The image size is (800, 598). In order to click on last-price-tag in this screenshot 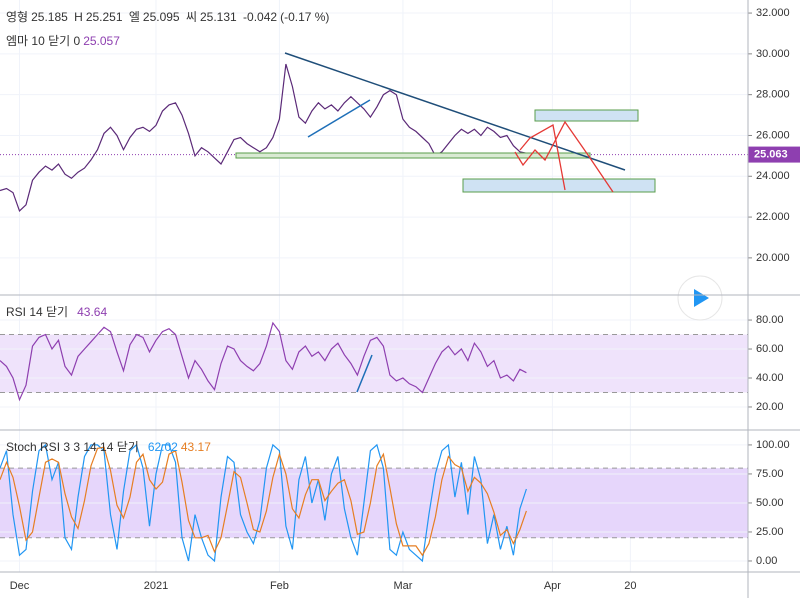, I will do `click(774, 154)`.